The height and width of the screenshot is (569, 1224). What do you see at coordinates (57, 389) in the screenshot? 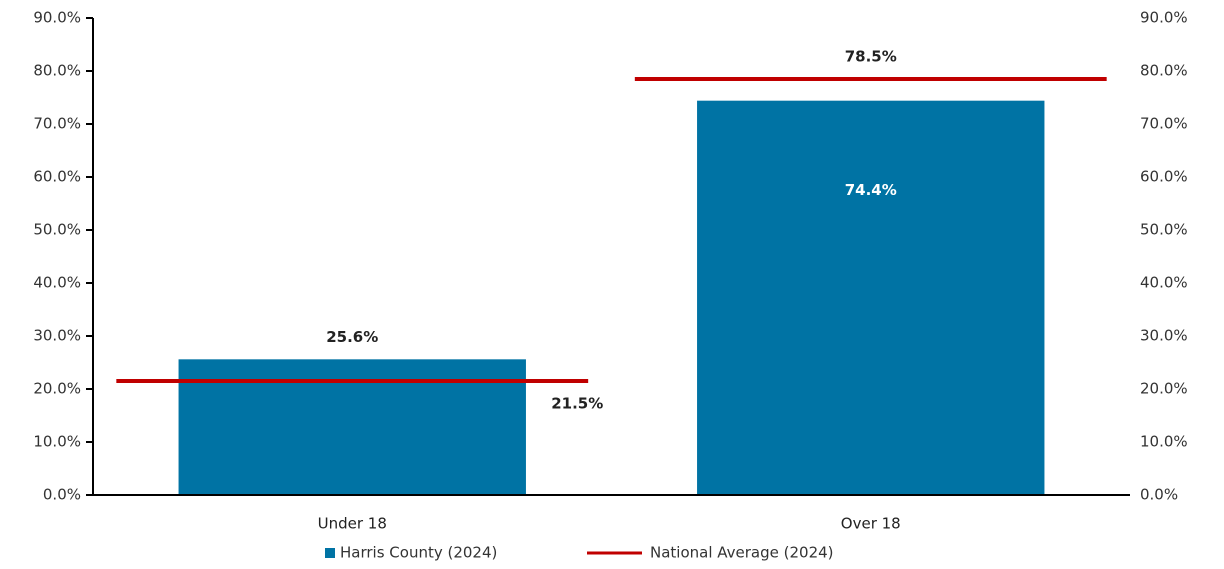
I see `y-tick-label: 20.0%` at bounding box center [57, 389].